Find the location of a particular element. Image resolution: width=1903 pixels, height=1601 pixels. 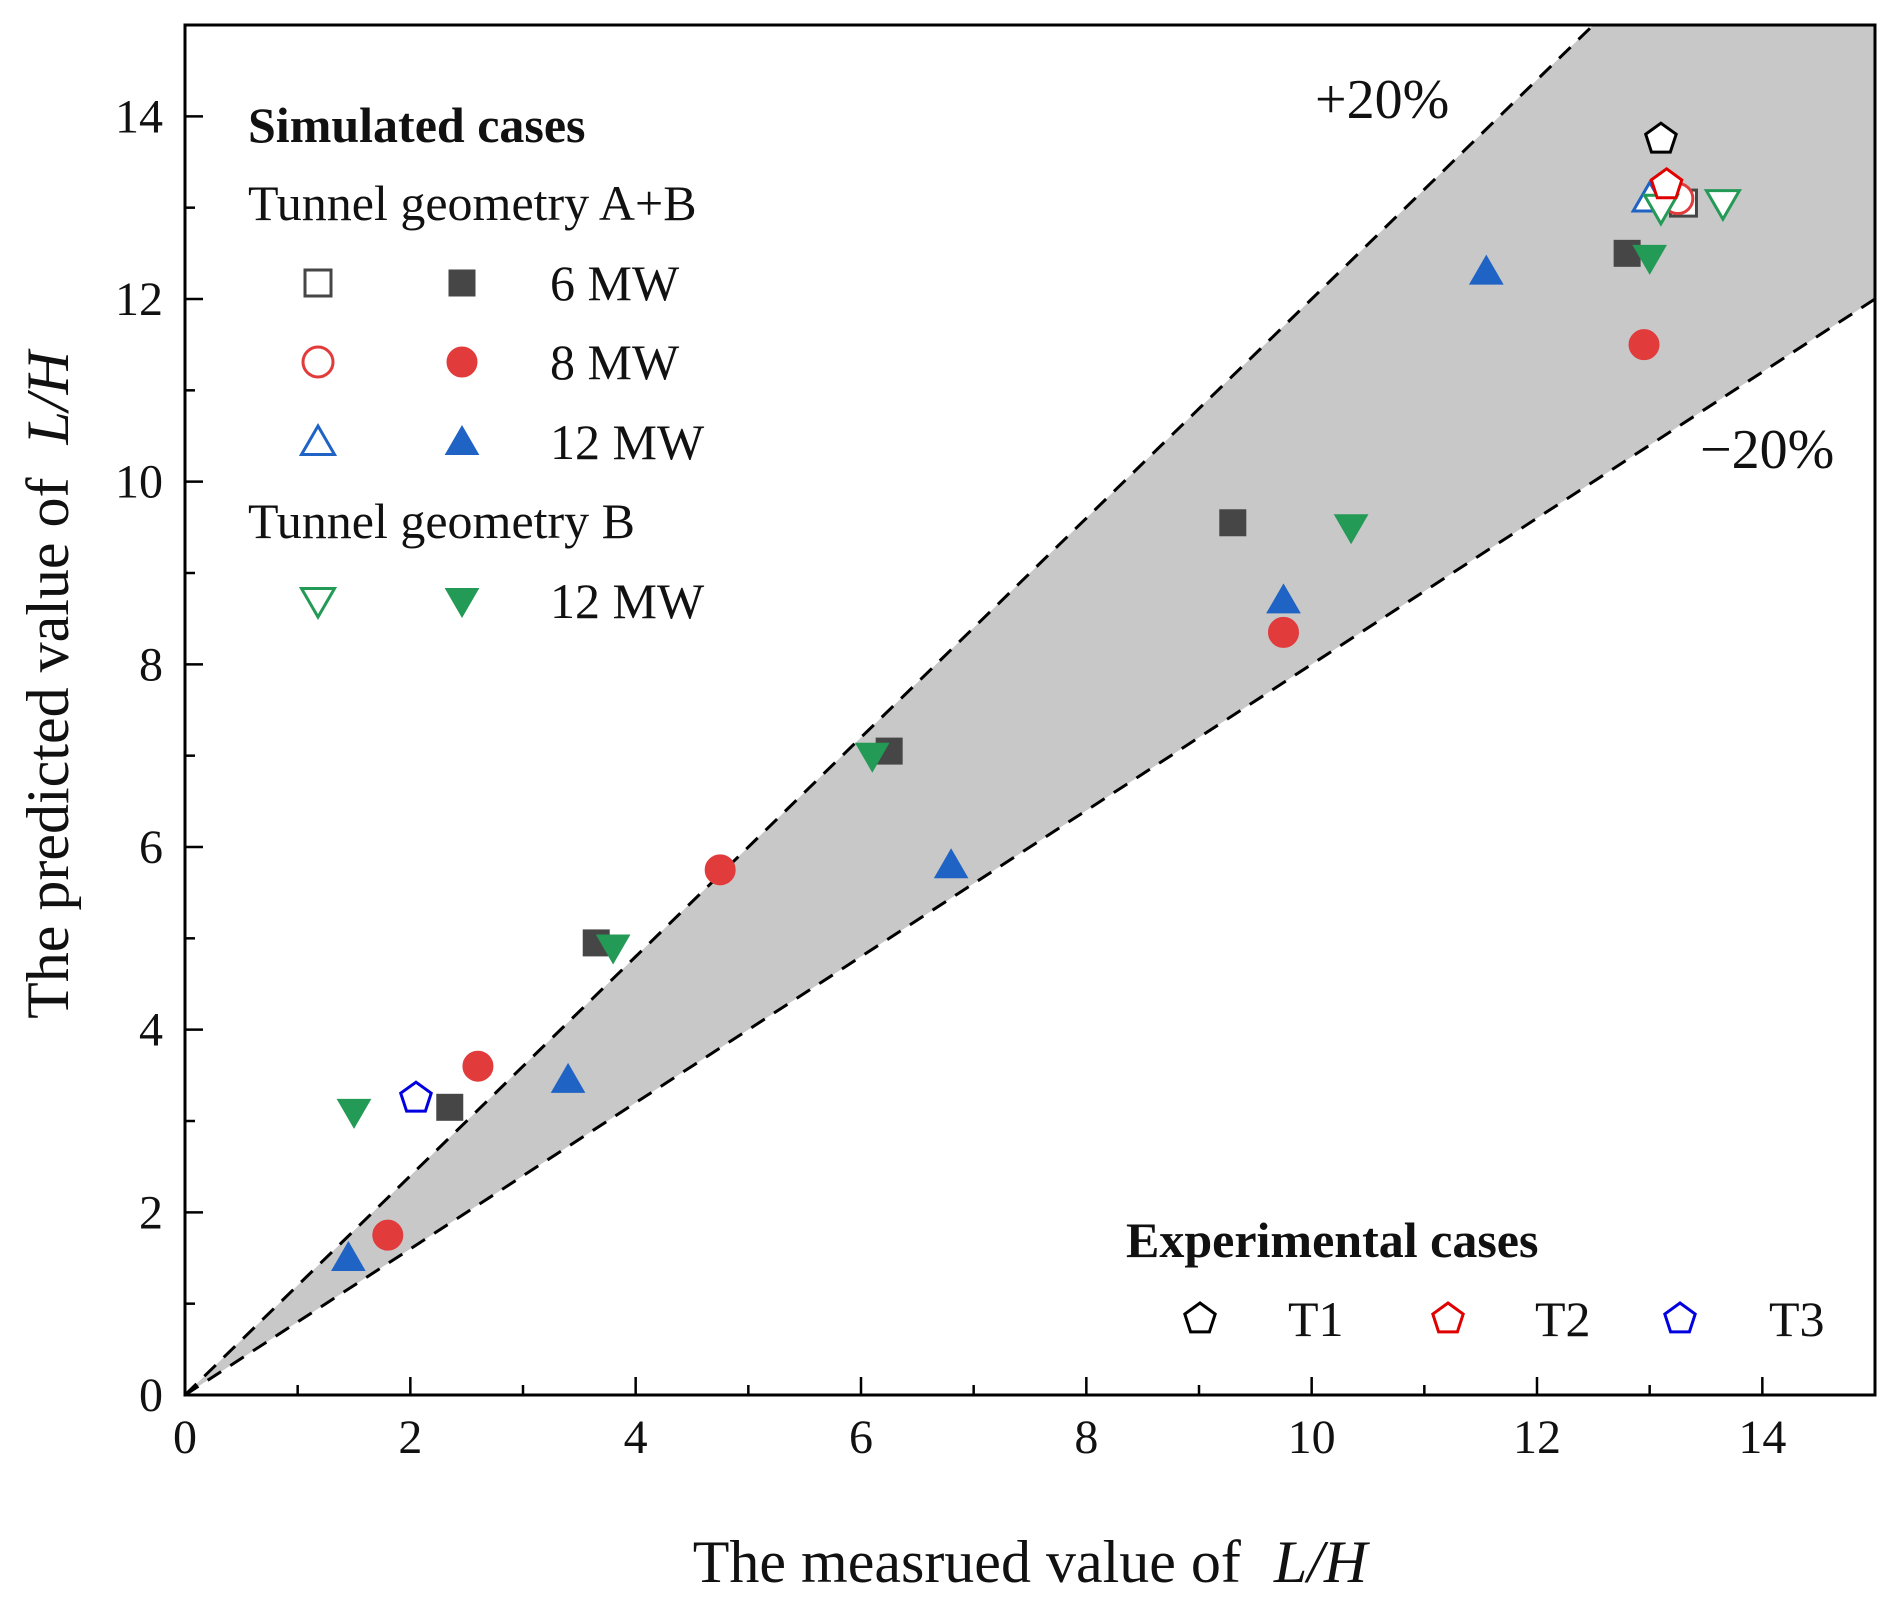

y-tick-label: 12 is located at coordinates (139, 299).